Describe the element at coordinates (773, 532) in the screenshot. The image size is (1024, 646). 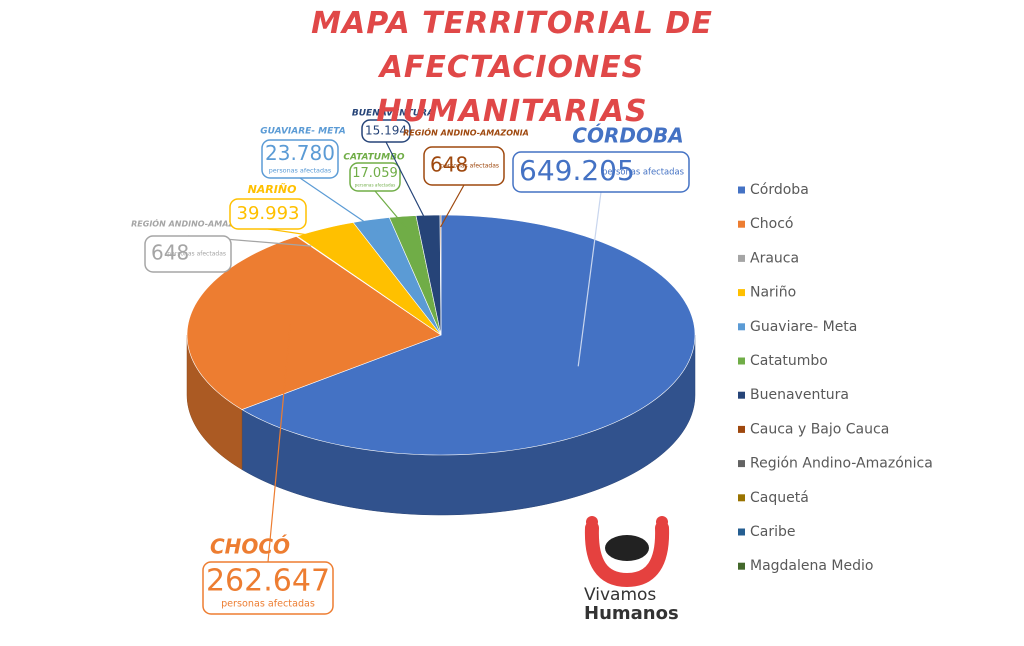
I see `legend-label: Caribe` at that location.